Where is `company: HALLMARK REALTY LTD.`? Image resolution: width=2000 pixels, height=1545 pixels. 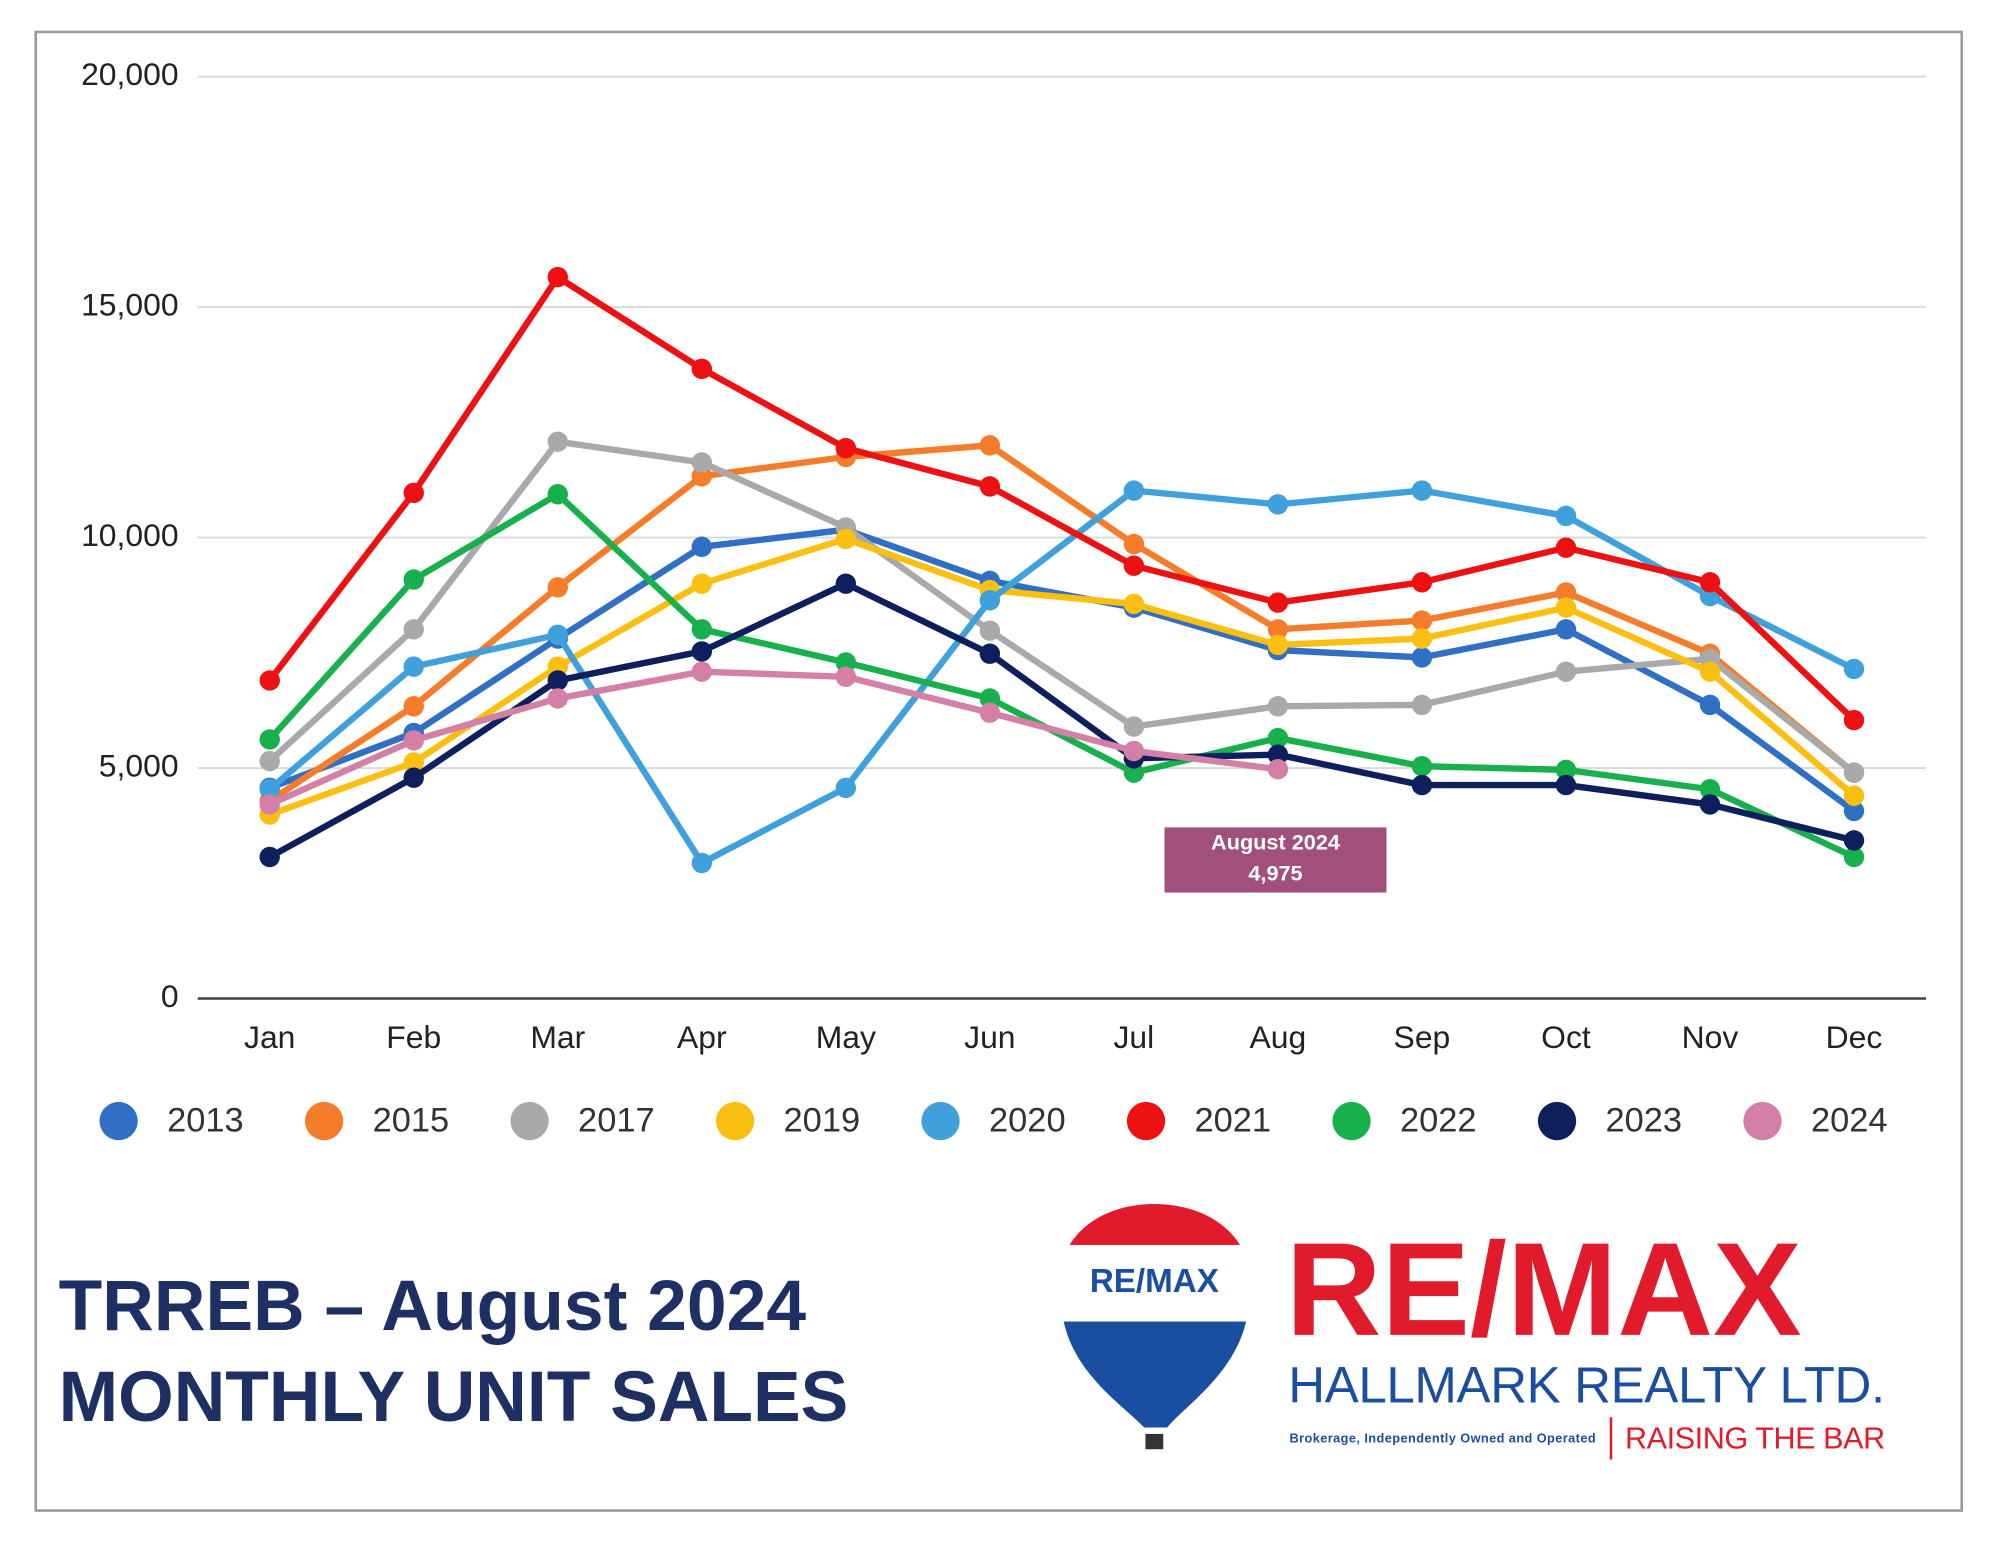 company: HALLMARK REALTY LTD. is located at coordinates (1586, 1385).